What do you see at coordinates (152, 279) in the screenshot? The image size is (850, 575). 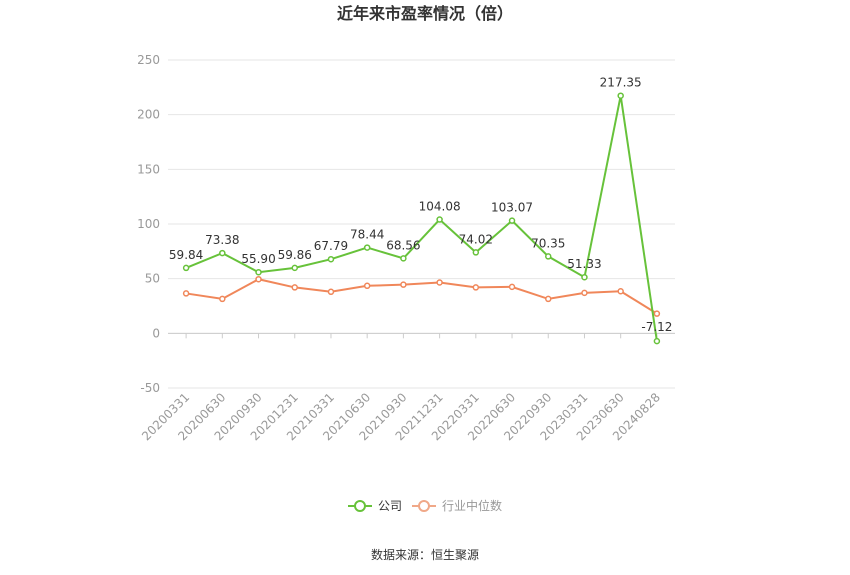 I see `y-tick-label: 50` at bounding box center [152, 279].